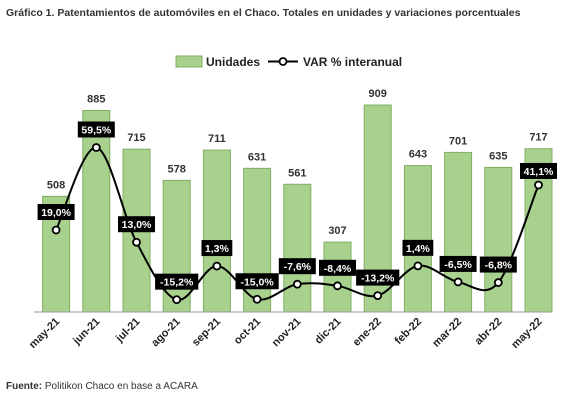 The width and height of the screenshot is (572, 402). I want to click on bar-value-label-may-21: 508, so click(56, 185).